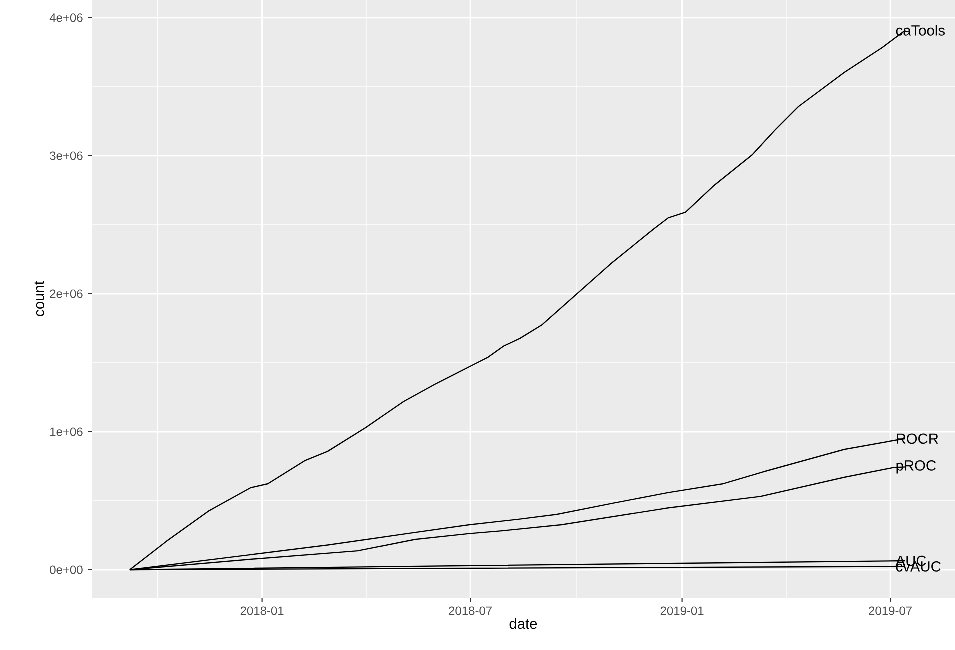 The image size is (955, 650). Describe the element at coordinates (66, 294) in the screenshot. I see `y-tick-label: 2e+06` at that location.